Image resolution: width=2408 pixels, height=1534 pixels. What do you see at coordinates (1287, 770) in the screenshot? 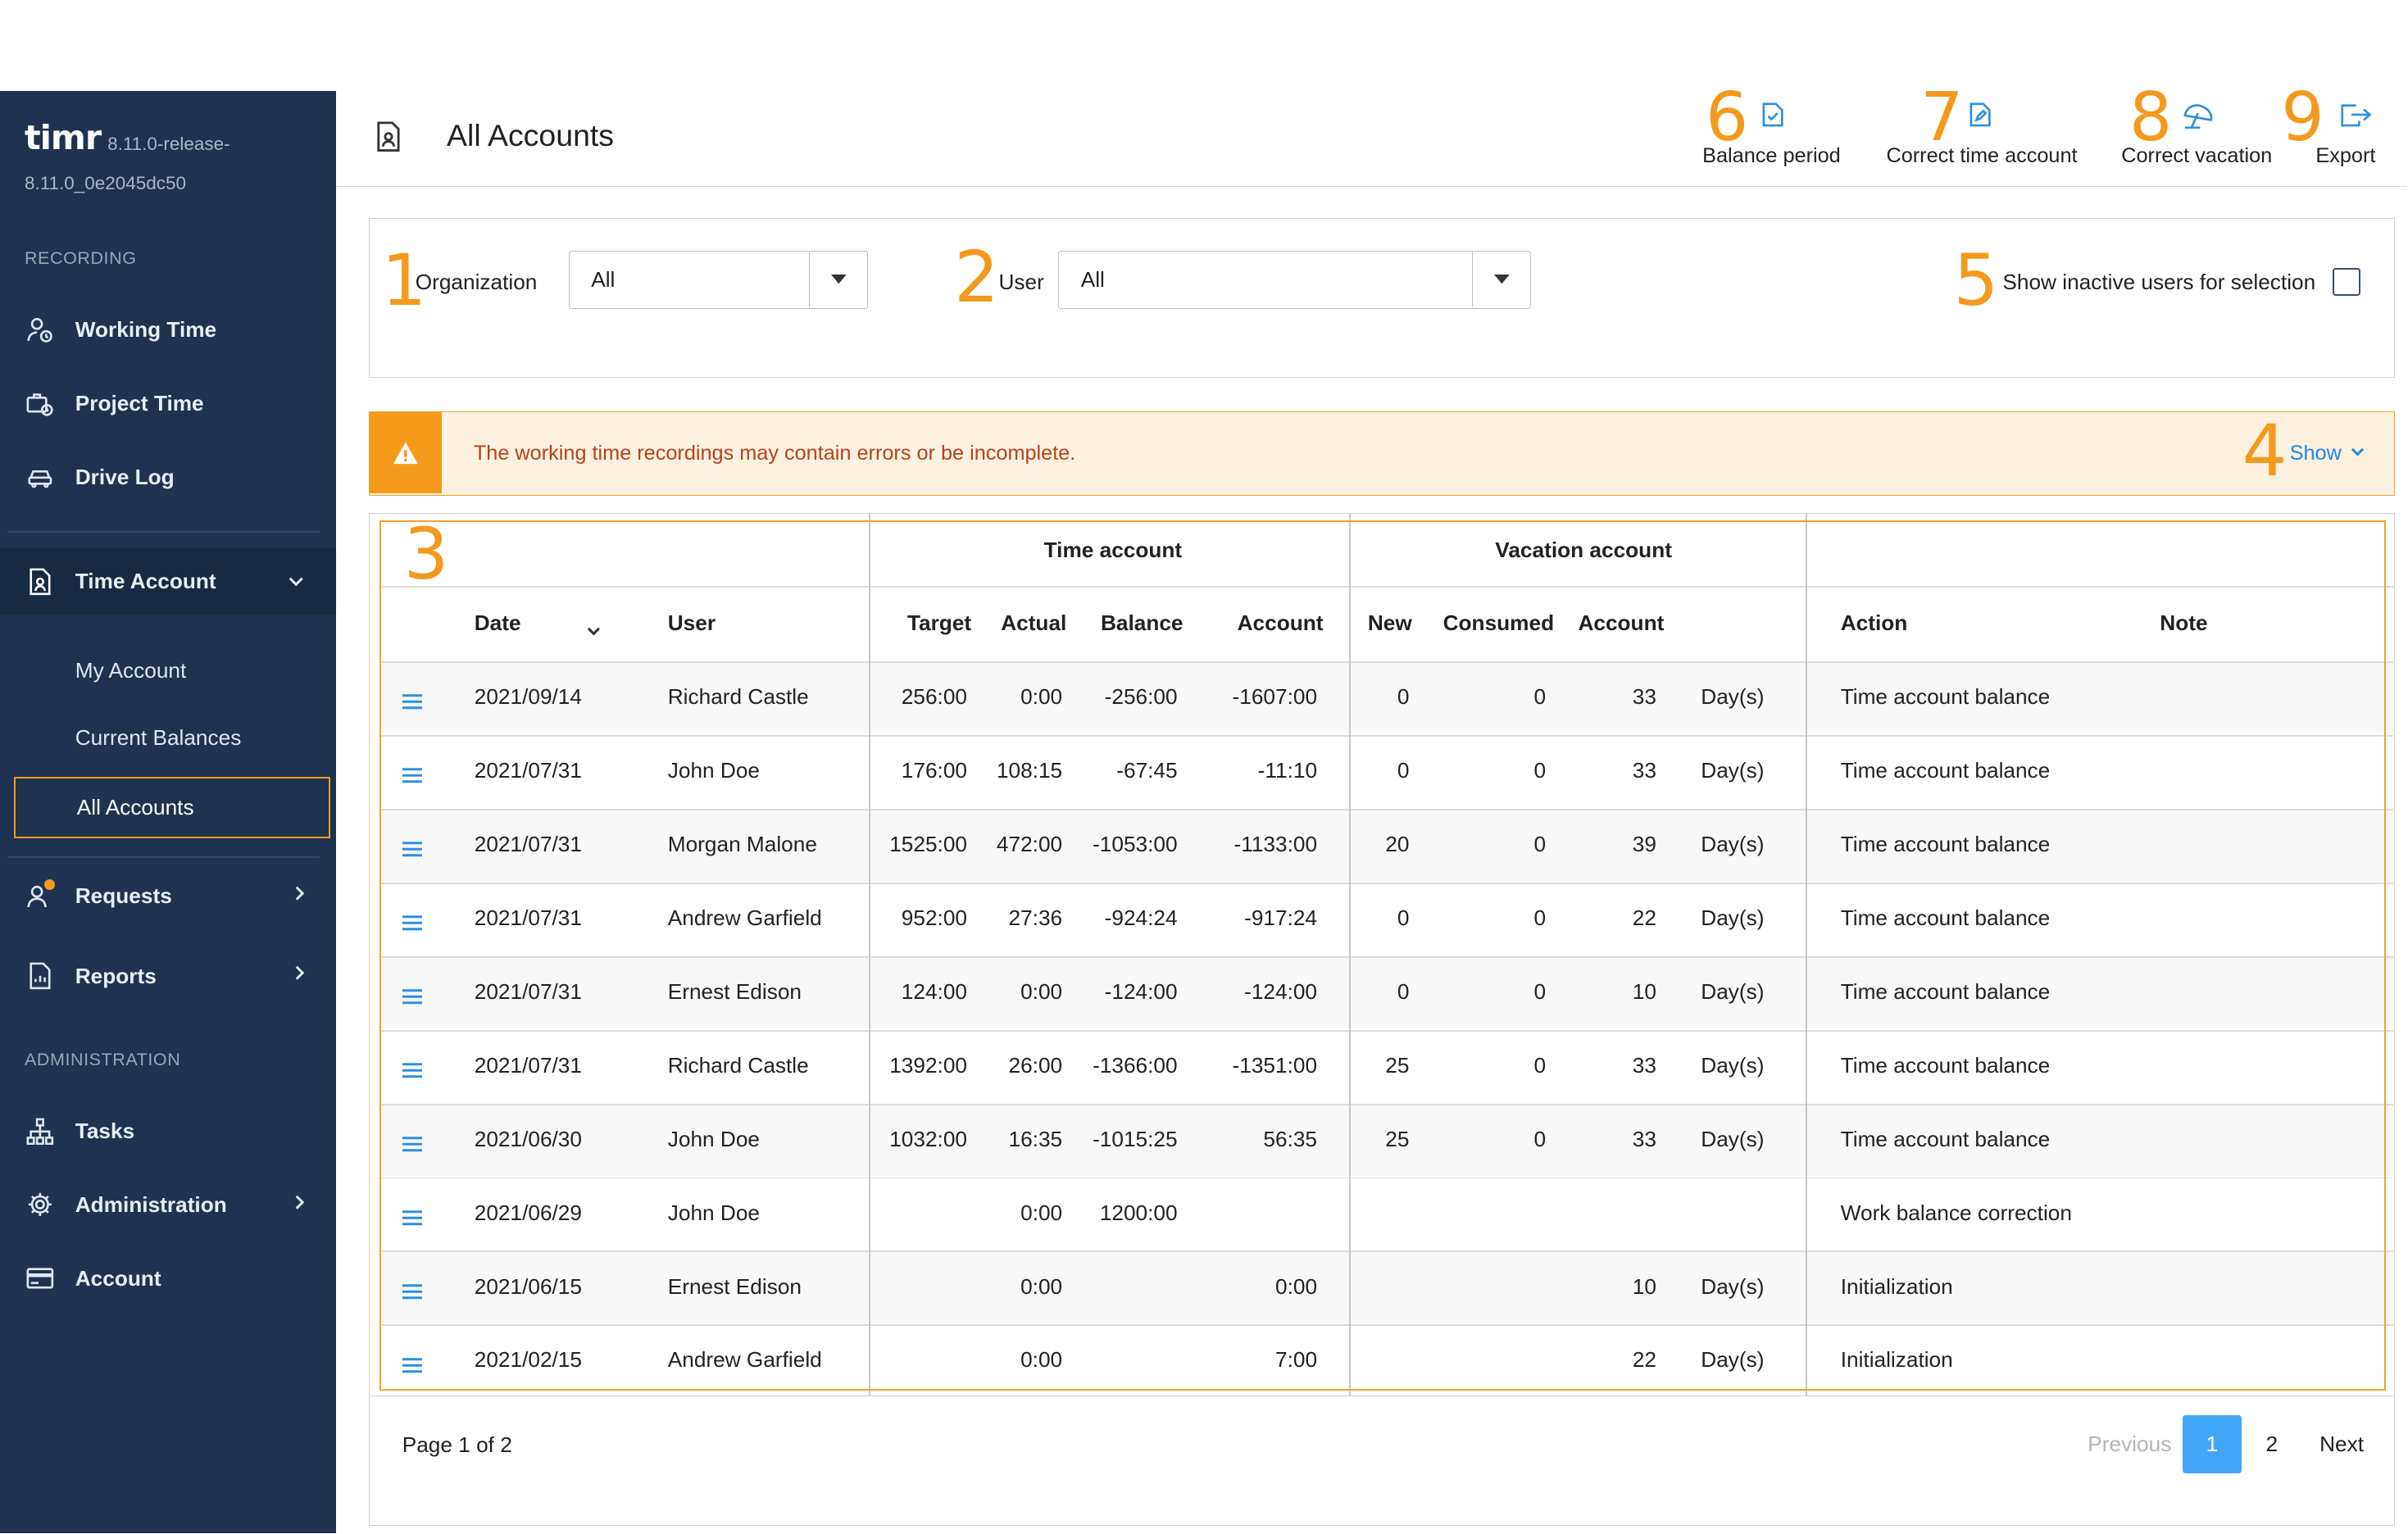
I see `cell-account: -11:10` at bounding box center [1287, 770].